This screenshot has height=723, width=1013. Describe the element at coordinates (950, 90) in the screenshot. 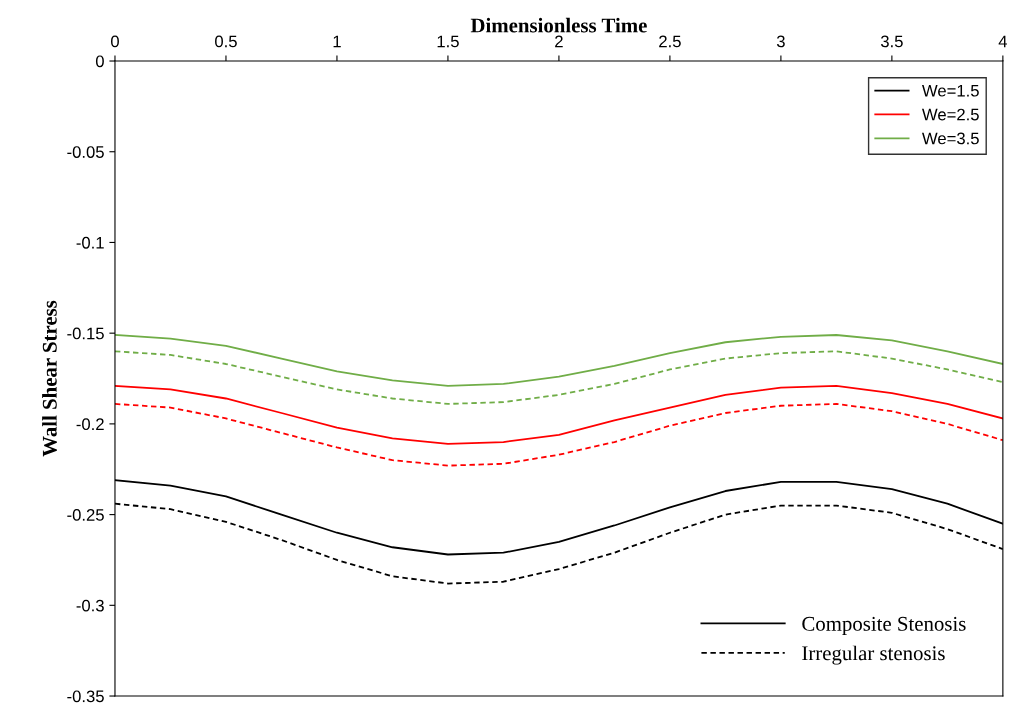

I see `legend-label: We=1.5` at that location.